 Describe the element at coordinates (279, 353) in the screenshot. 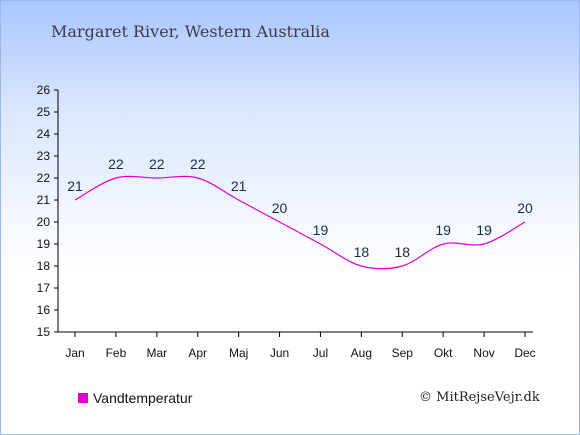

I see `x-tick-label: Jun` at that location.